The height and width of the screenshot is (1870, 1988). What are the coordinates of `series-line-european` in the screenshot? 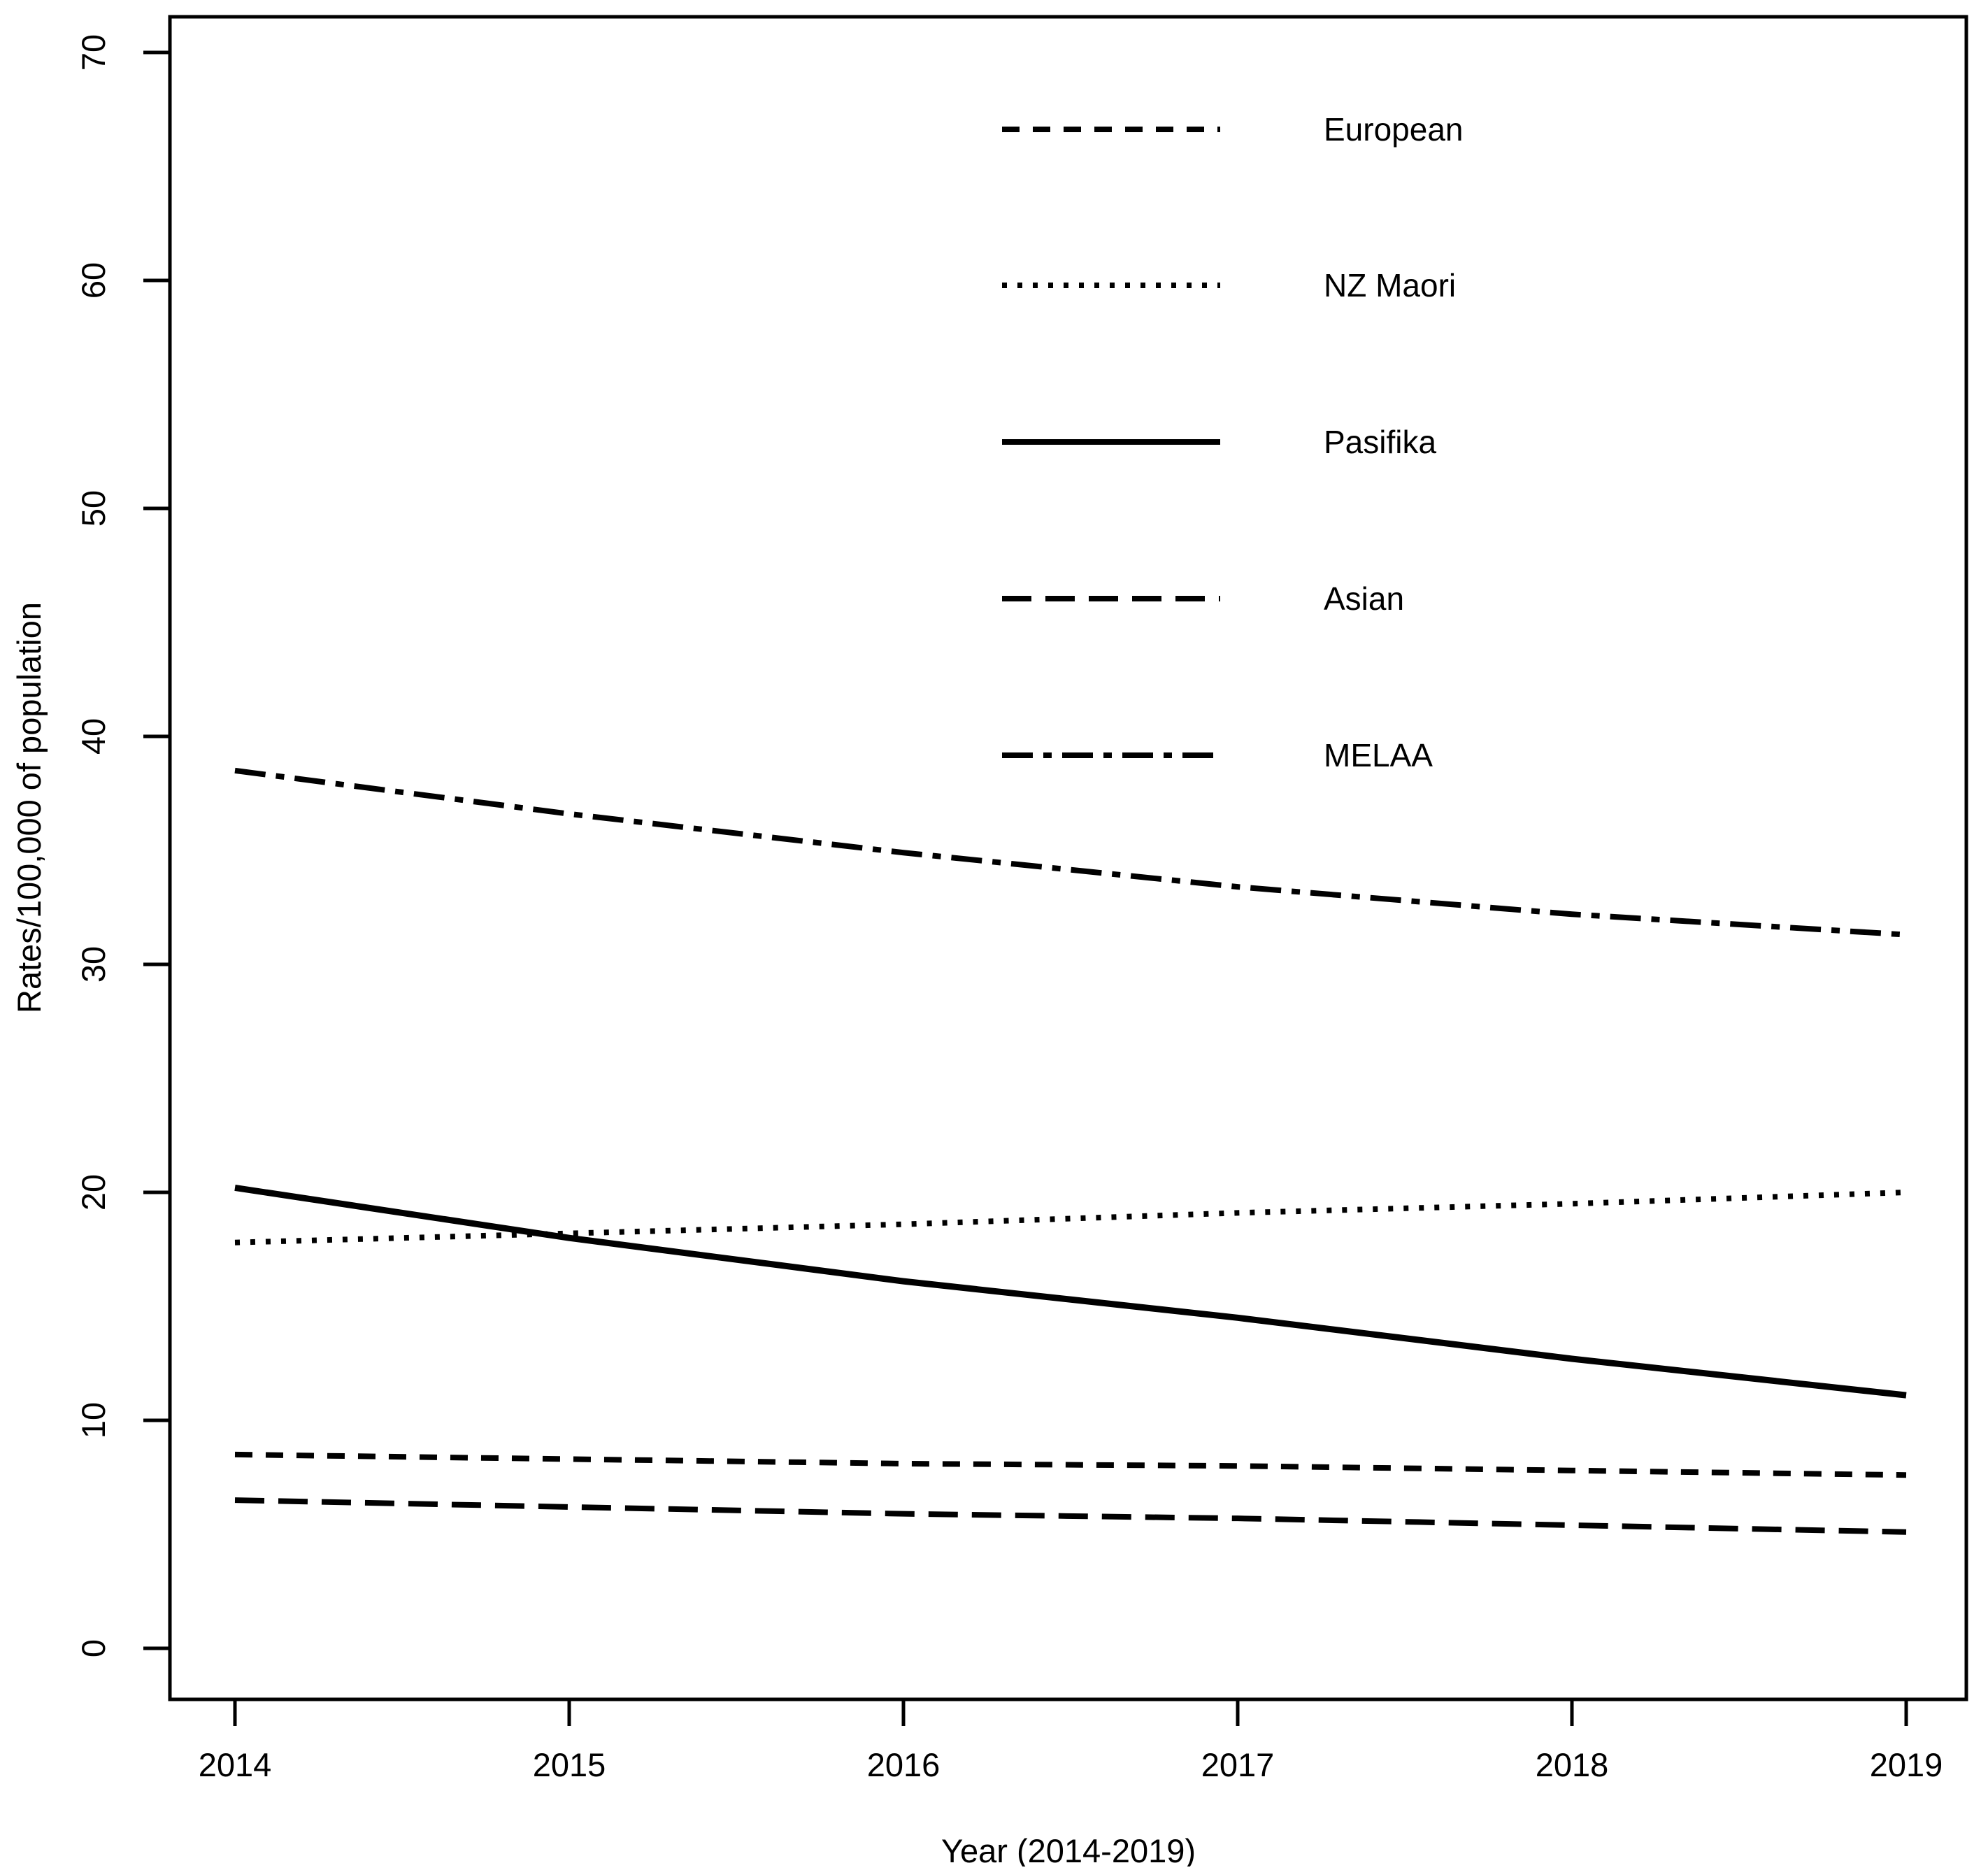 It's located at (1071, 1464).